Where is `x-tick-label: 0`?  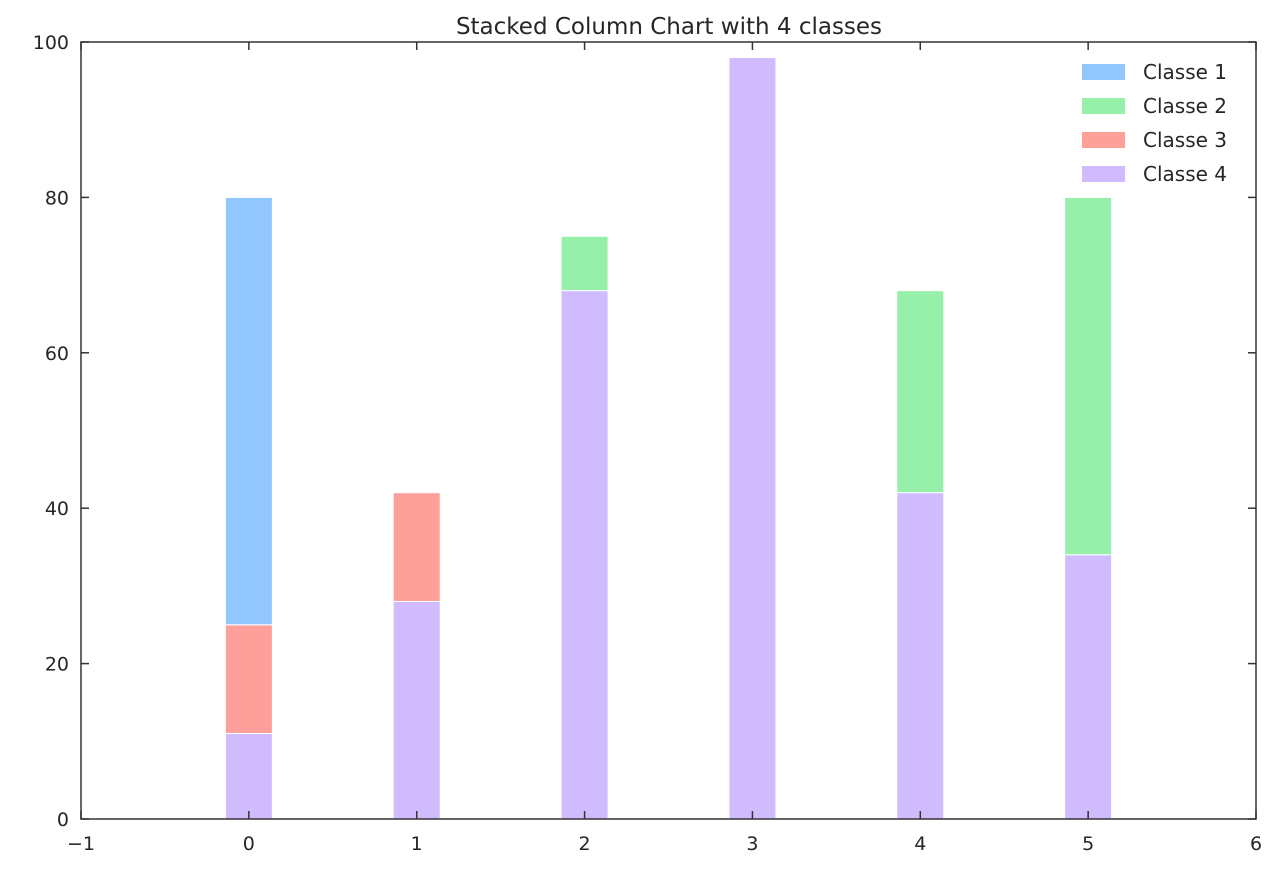 x-tick-label: 0 is located at coordinates (249, 844).